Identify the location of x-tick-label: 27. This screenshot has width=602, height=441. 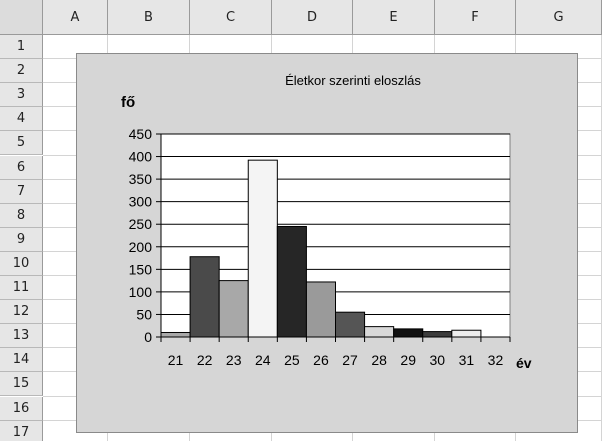
(350, 360).